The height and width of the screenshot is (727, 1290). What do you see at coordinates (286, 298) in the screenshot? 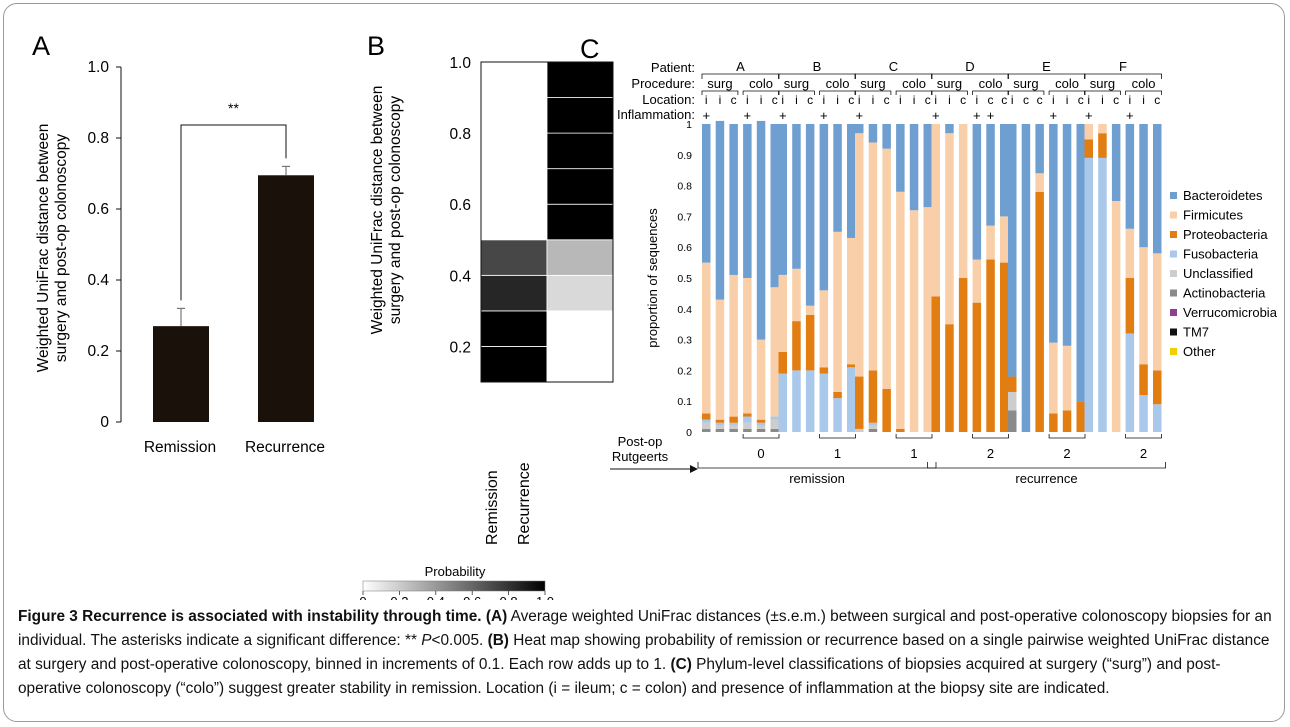
I see `bar-recurrence` at bounding box center [286, 298].